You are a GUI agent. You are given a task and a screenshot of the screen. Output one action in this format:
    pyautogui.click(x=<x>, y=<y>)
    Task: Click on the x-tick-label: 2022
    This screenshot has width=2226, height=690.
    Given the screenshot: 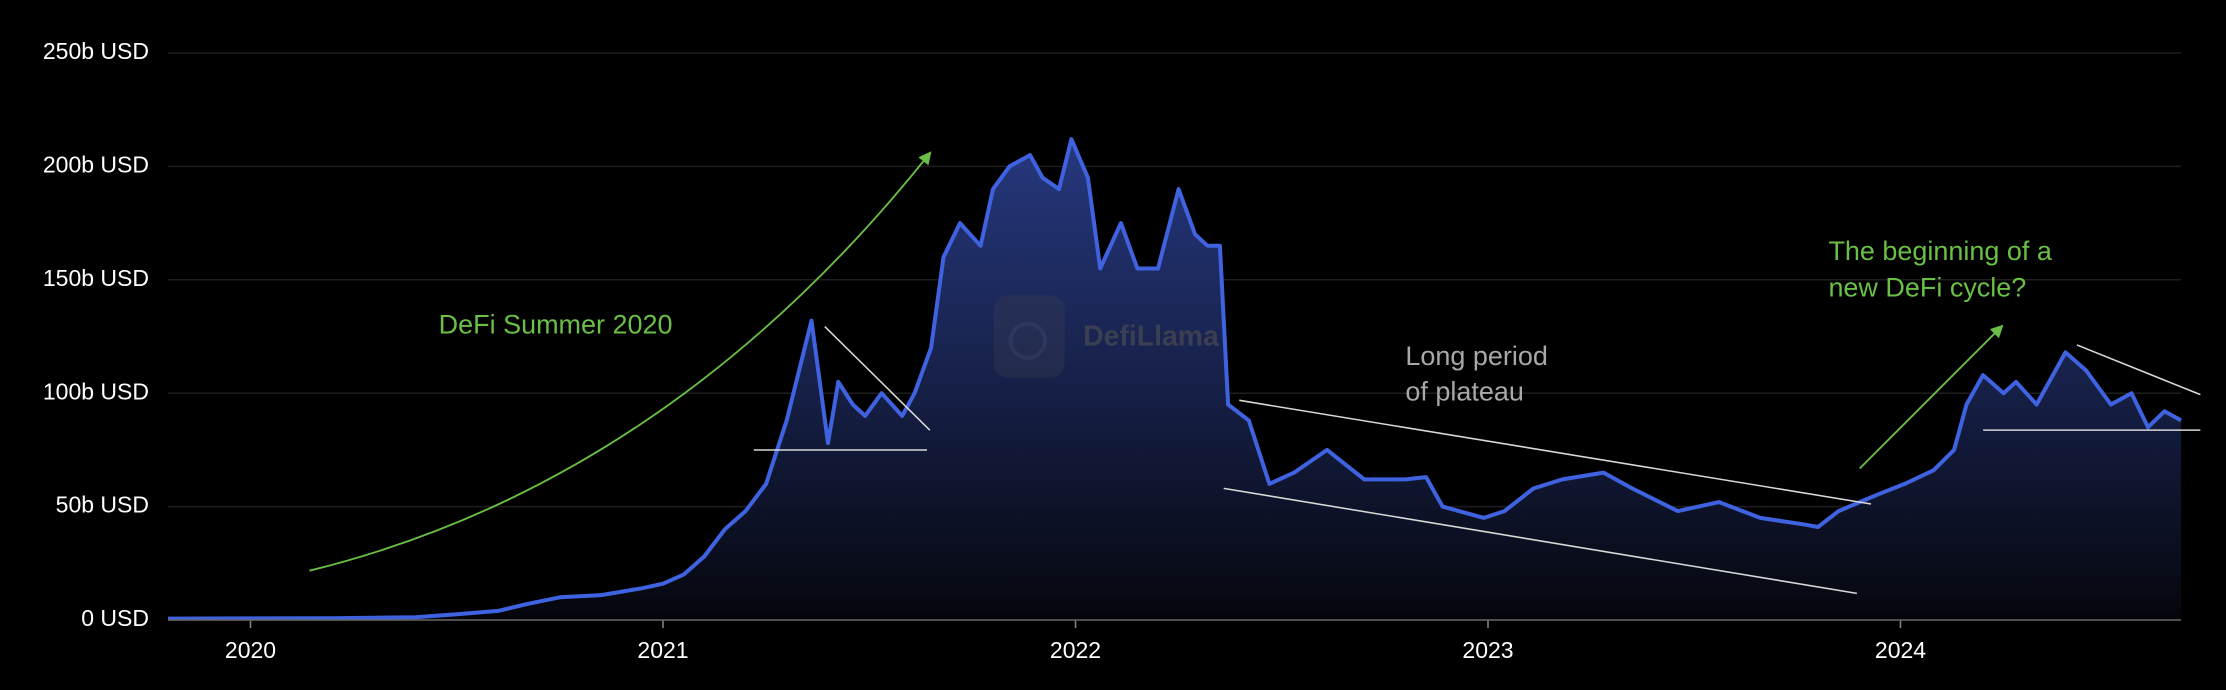 What is the action you would take?
    pyautogui.click(x=1075, y=650)
    